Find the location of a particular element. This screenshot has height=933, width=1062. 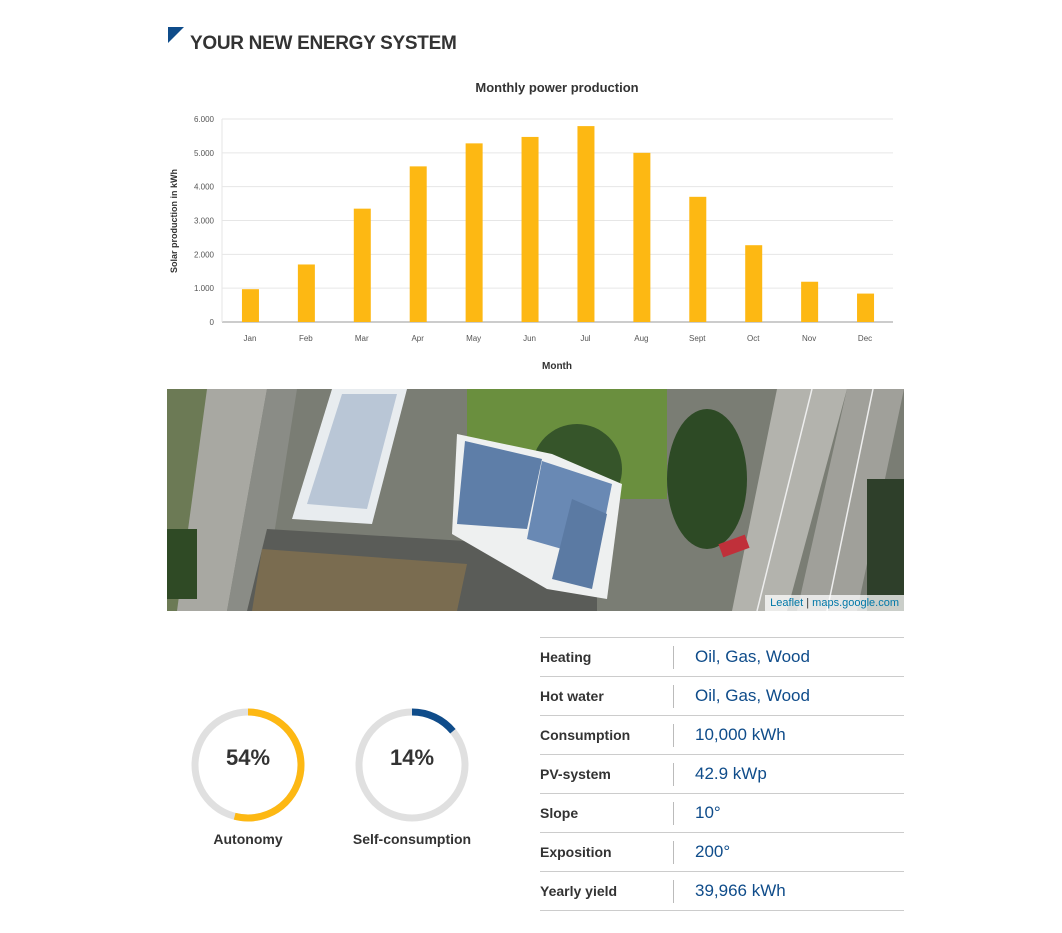

spec-row: Exposition 200° is located at coordinates (722, 852).